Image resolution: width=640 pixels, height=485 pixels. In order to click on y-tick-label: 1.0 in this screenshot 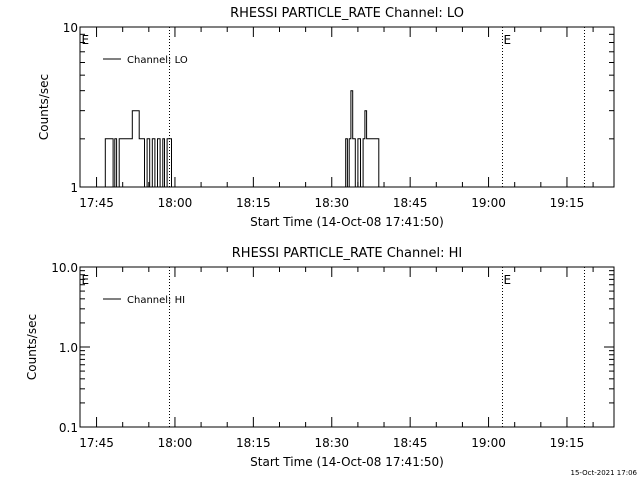, I will do `click(68, 348)`.